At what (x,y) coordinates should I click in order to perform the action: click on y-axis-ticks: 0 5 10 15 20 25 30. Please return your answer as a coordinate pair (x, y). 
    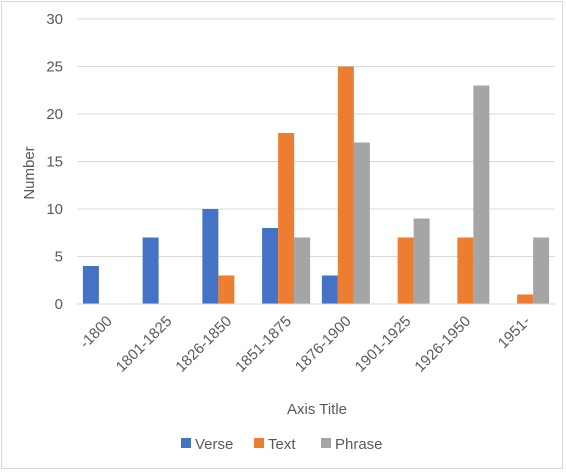
    Looking at the image, I should click on (54, 162).